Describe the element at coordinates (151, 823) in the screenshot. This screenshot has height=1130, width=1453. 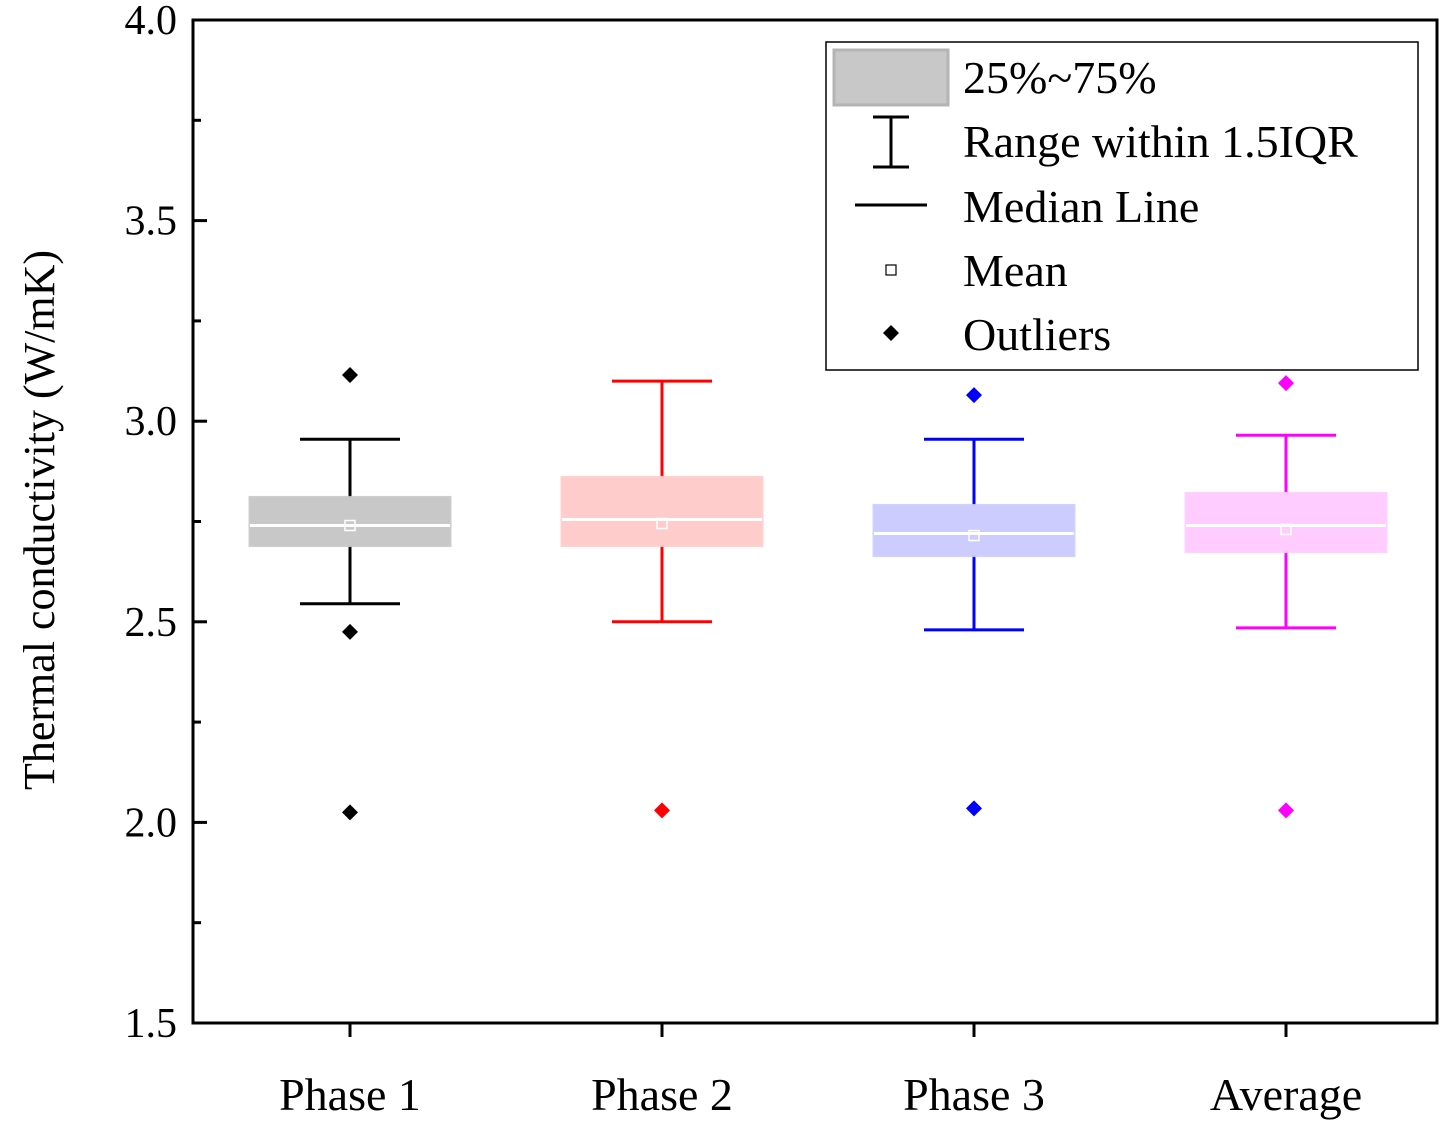
I see `y-tick-label: 2.0` at that location.